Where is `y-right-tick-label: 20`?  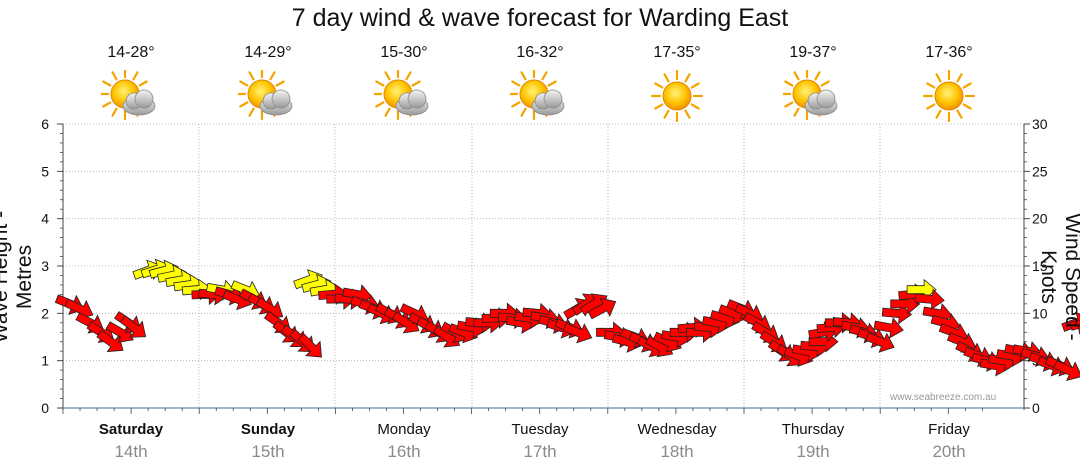 y-right-tick-label: 20 is located at coordinates (1040, 219).